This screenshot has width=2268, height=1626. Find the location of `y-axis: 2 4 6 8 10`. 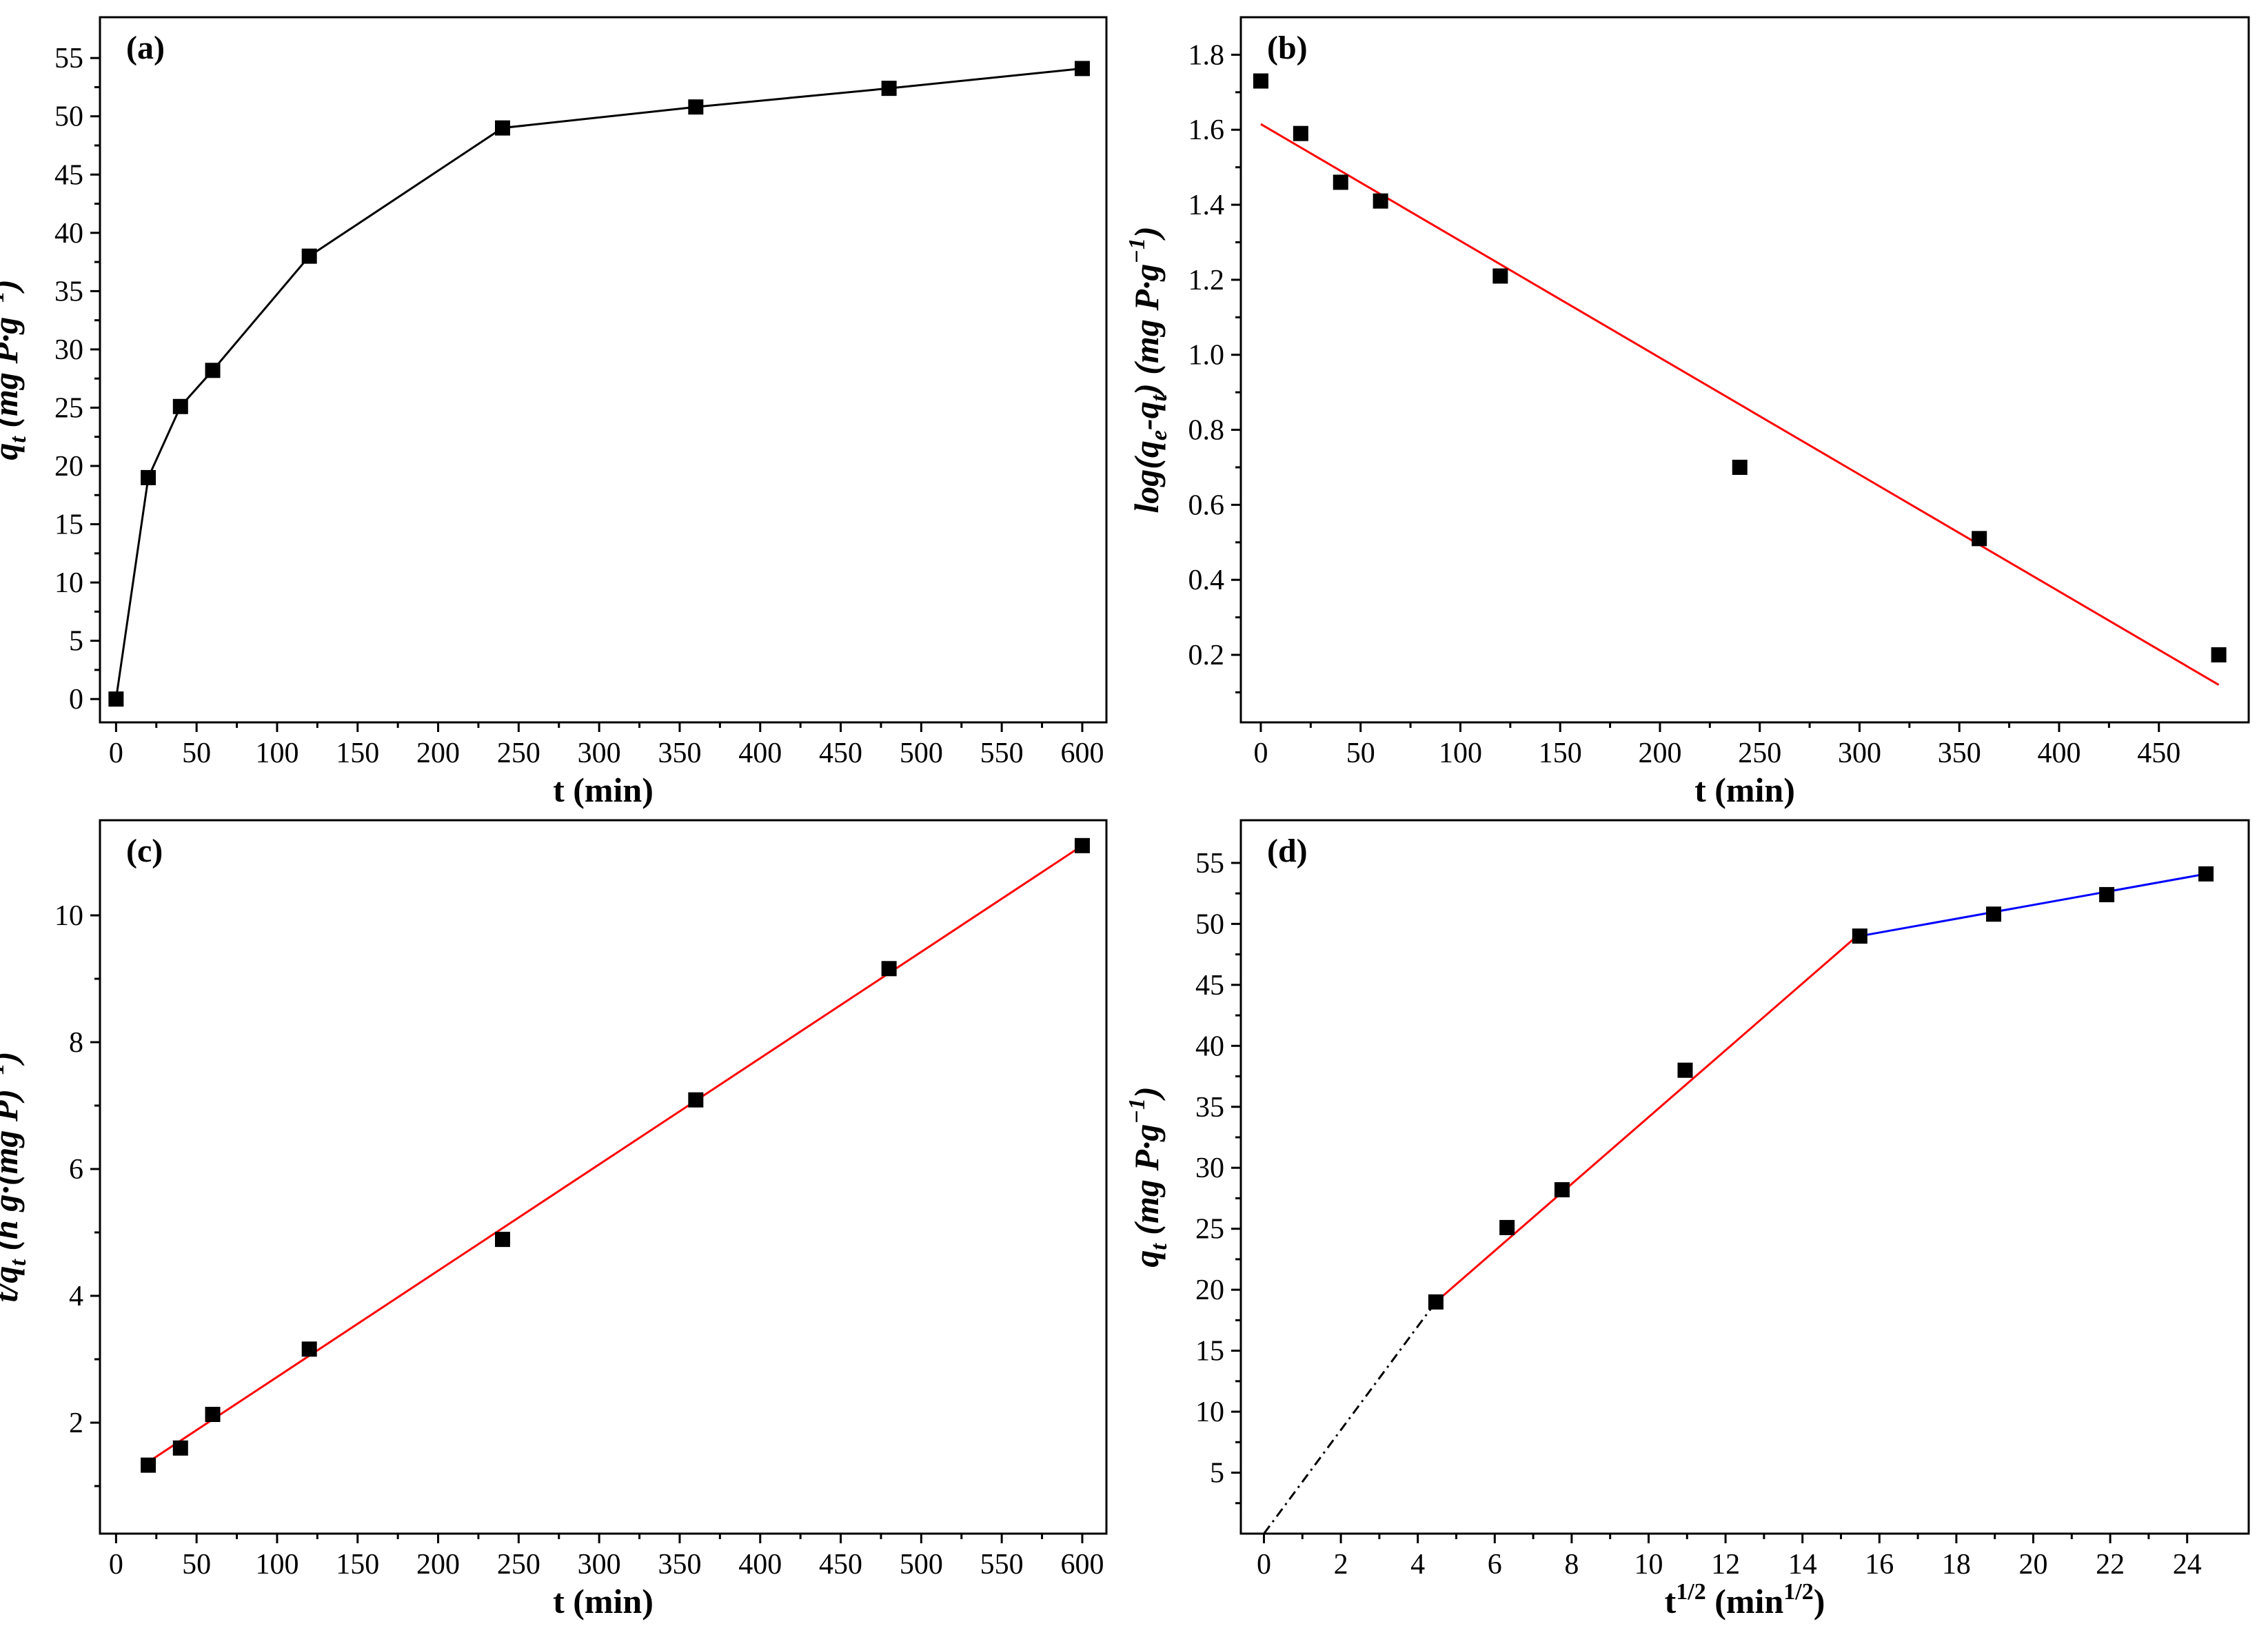

y-axis: 2 4 6 8 10 is located at coordinates (77, 1193).